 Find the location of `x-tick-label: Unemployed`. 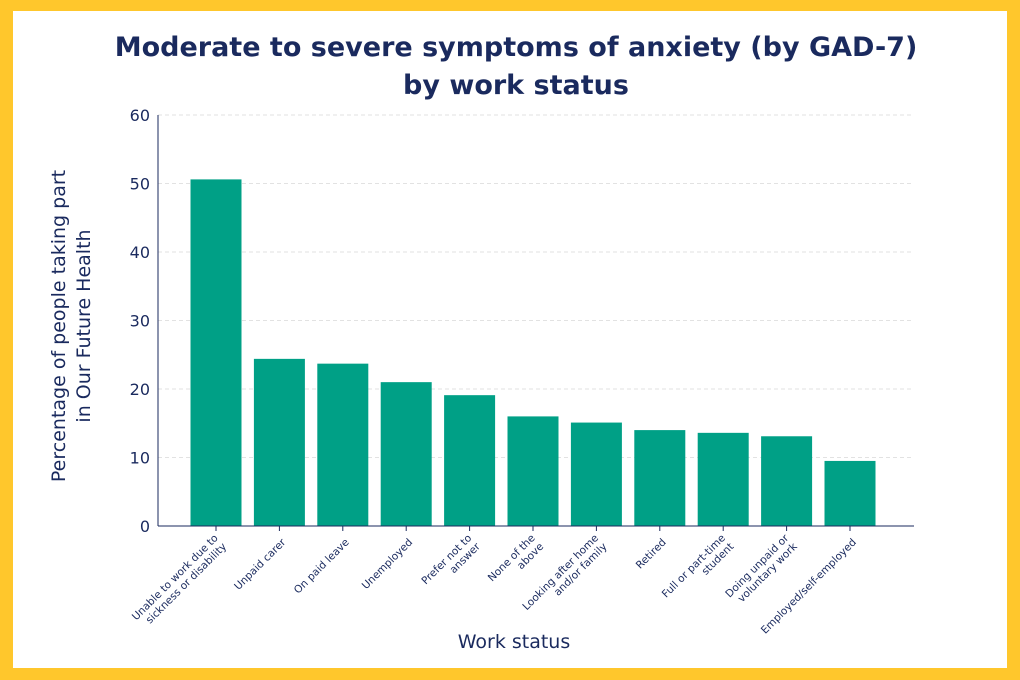

x-tick-label: Unemployed is located at coordinates (387, 563).